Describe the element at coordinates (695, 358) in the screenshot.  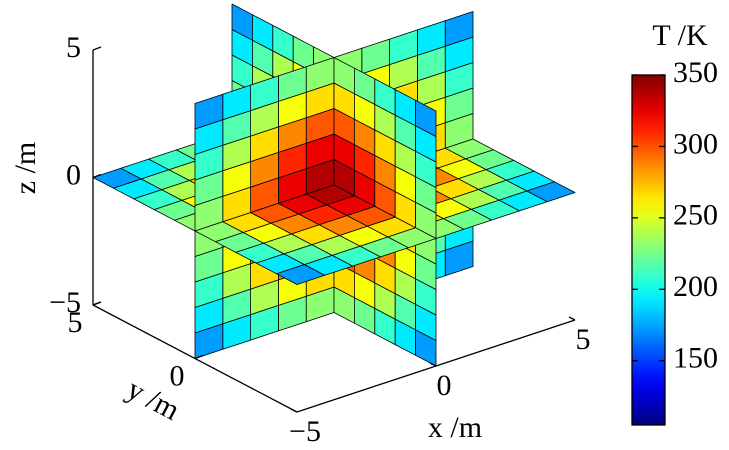
I see `colorbar-tick-label: 150` at that location.